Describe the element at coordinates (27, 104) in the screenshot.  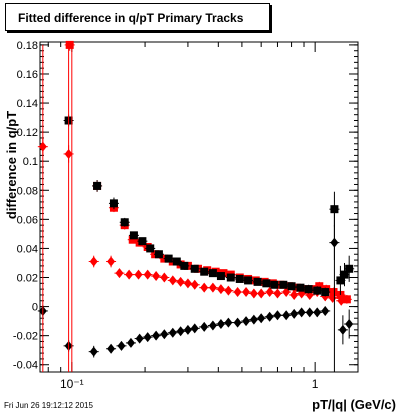
I see `y-tick-label: 0.14` at that location.